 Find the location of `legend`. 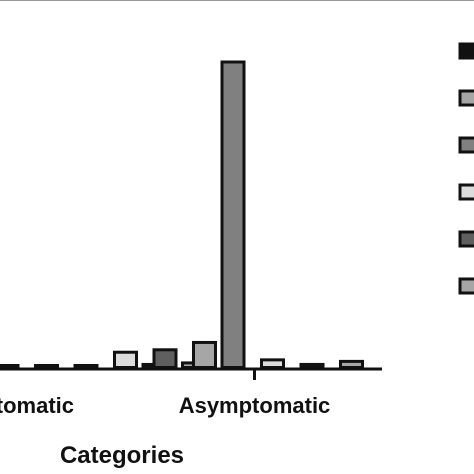

legend is located at coordinates (466, 168).